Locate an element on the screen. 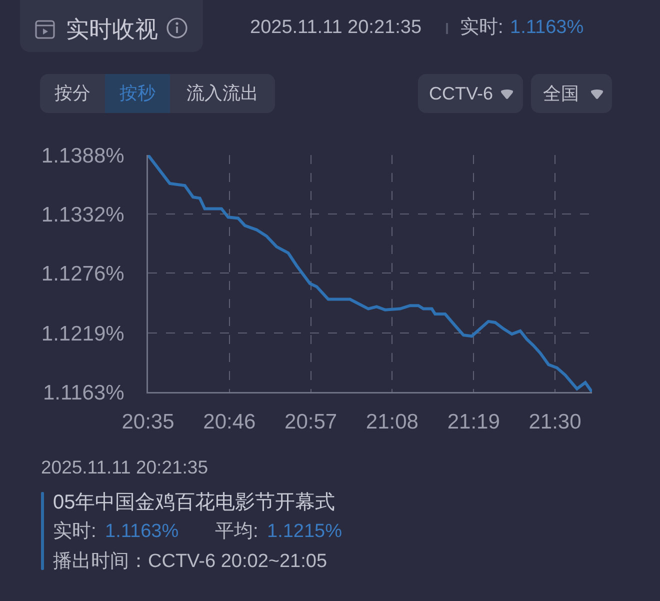 This screenshot has height=601, width=660. text: CCTV-6 is located at coordinates (461, 94).